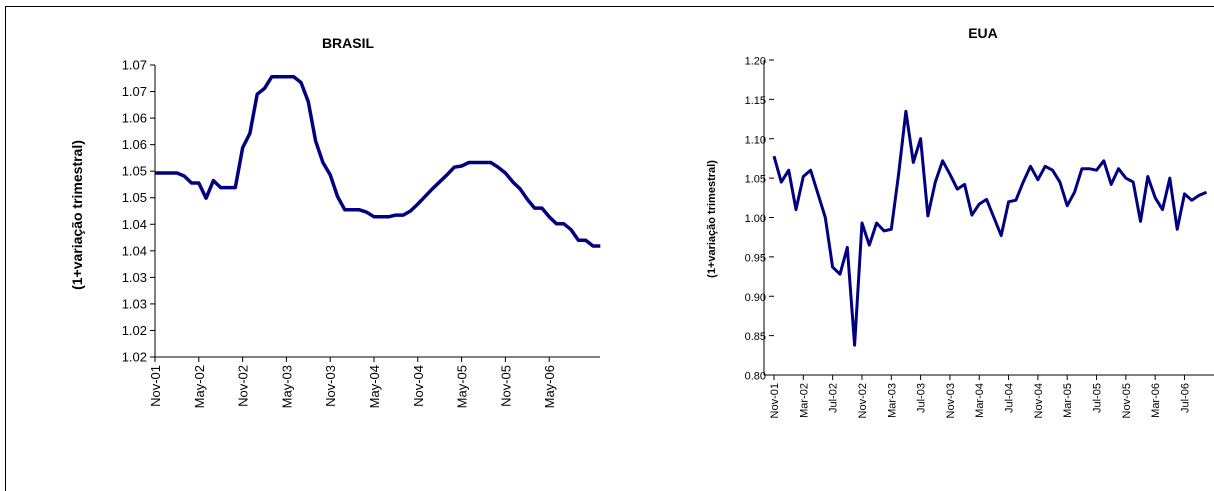 The width and height of the screenshot is (1214, 491). What do you see at coordinates (755, 62) in the screenshot?
I see `y-tick-label: 1.20` at bounding box center [755, 62].